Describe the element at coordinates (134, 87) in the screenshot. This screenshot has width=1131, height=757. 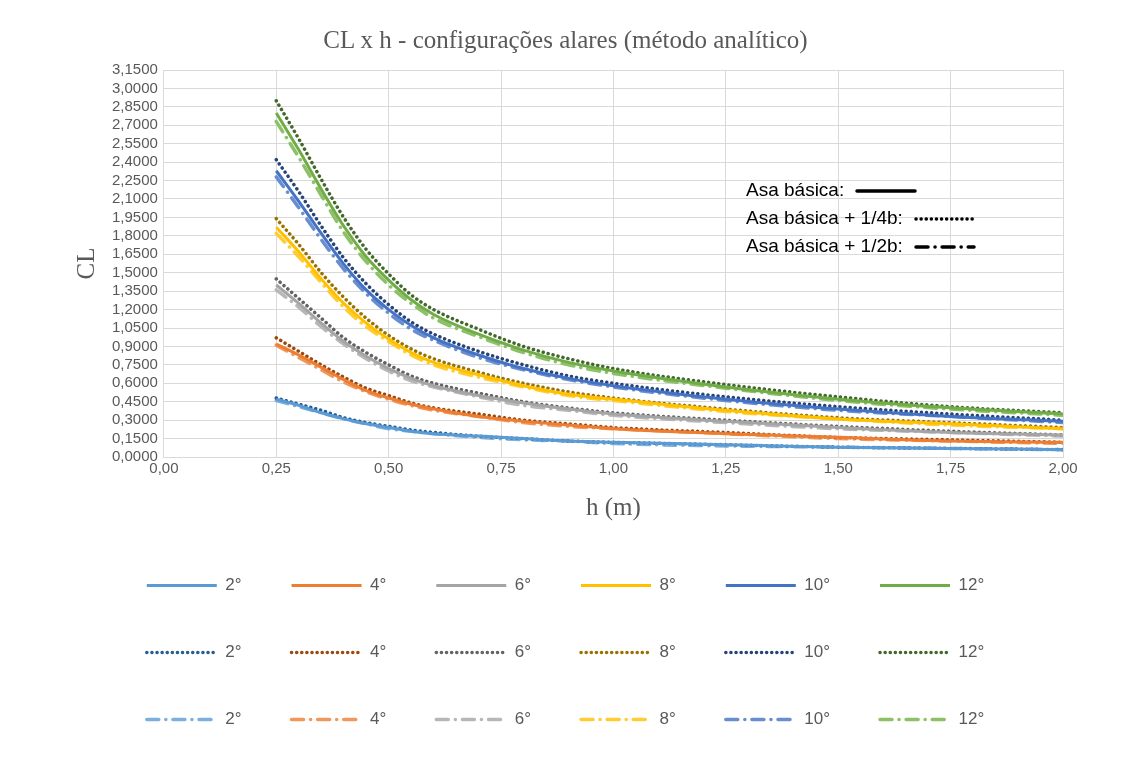
I see `y-tick-label: 3,0000` at that location.